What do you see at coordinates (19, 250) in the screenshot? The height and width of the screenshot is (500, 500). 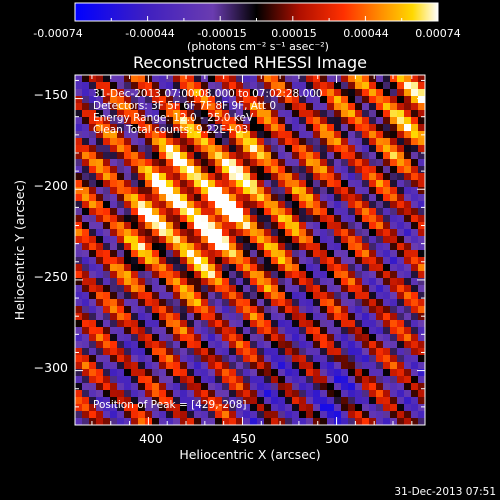 I see `y-axis-label: Heliocentric Y (arcsec)` at bounding box center [19, 250].